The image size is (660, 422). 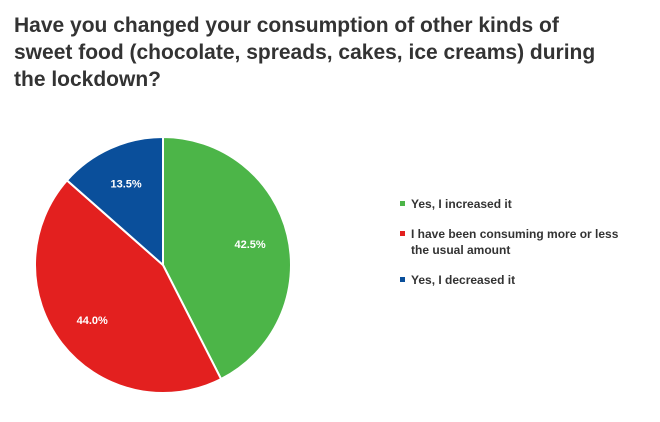 I want to click on pie-slice-decreased, so click(x=114, y=201).